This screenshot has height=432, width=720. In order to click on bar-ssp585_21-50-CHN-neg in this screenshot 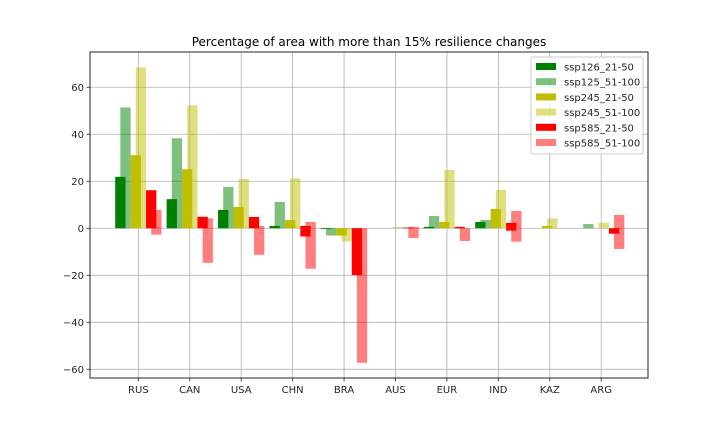, I will do `click(305, 232)`.